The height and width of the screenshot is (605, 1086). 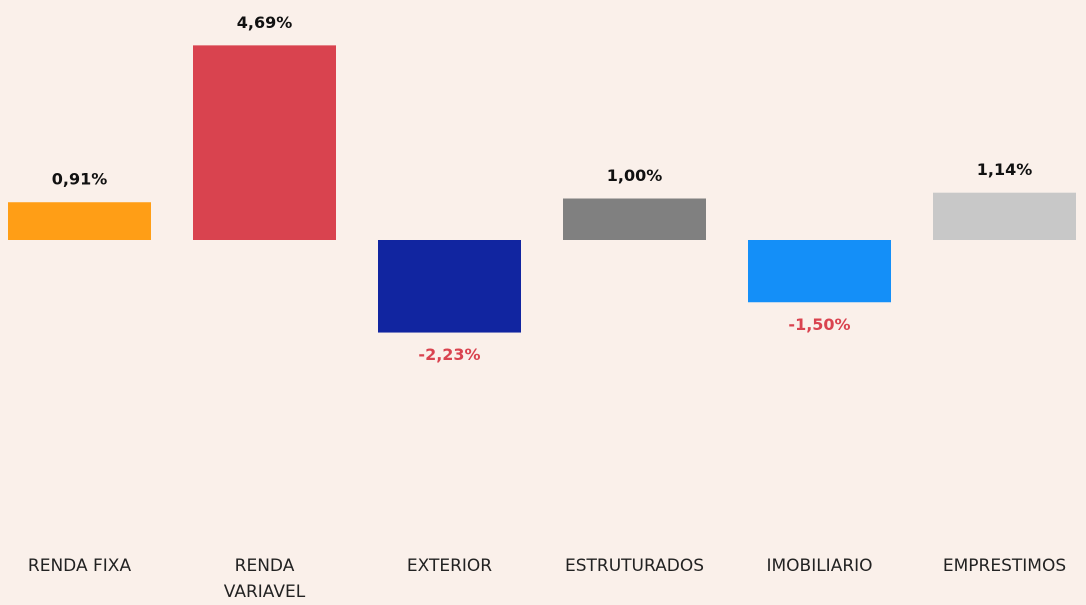 What do you see at coordinates (635, 175) in the screenshot?
I see `value-label: 1,00%` at bounding box center [635, 175].